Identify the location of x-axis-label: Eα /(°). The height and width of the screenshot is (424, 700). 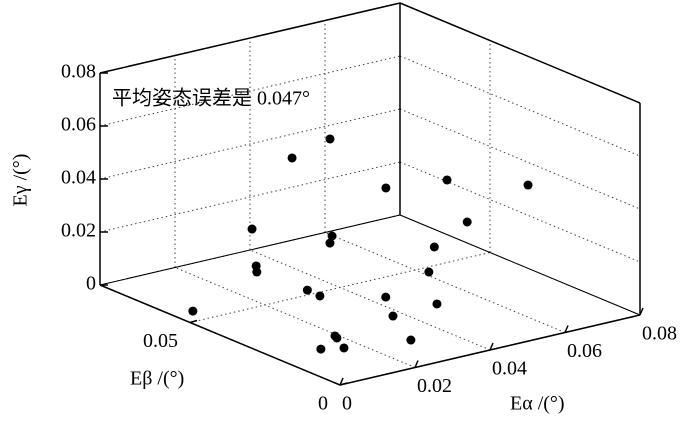
(537, 404).